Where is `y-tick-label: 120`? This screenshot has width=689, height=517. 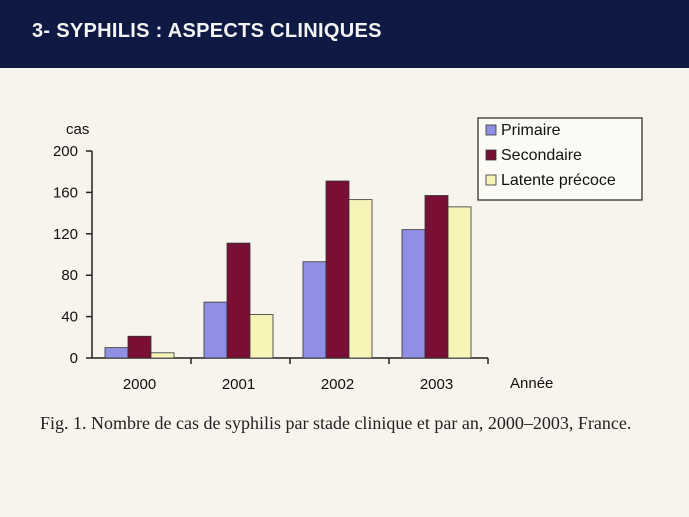 y-tick-label: 120 is located at coordinates (65, 234).